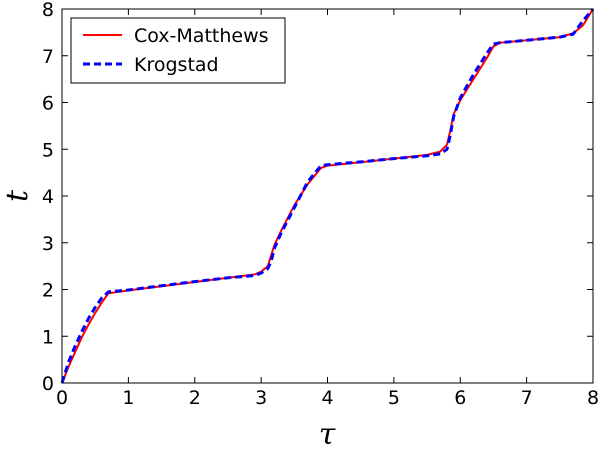 The width and height of the screenshot is (600, 450). Describe the element at coordinates (48, 197) in the screenshot. I see `y-tick-label: 4` at that location.